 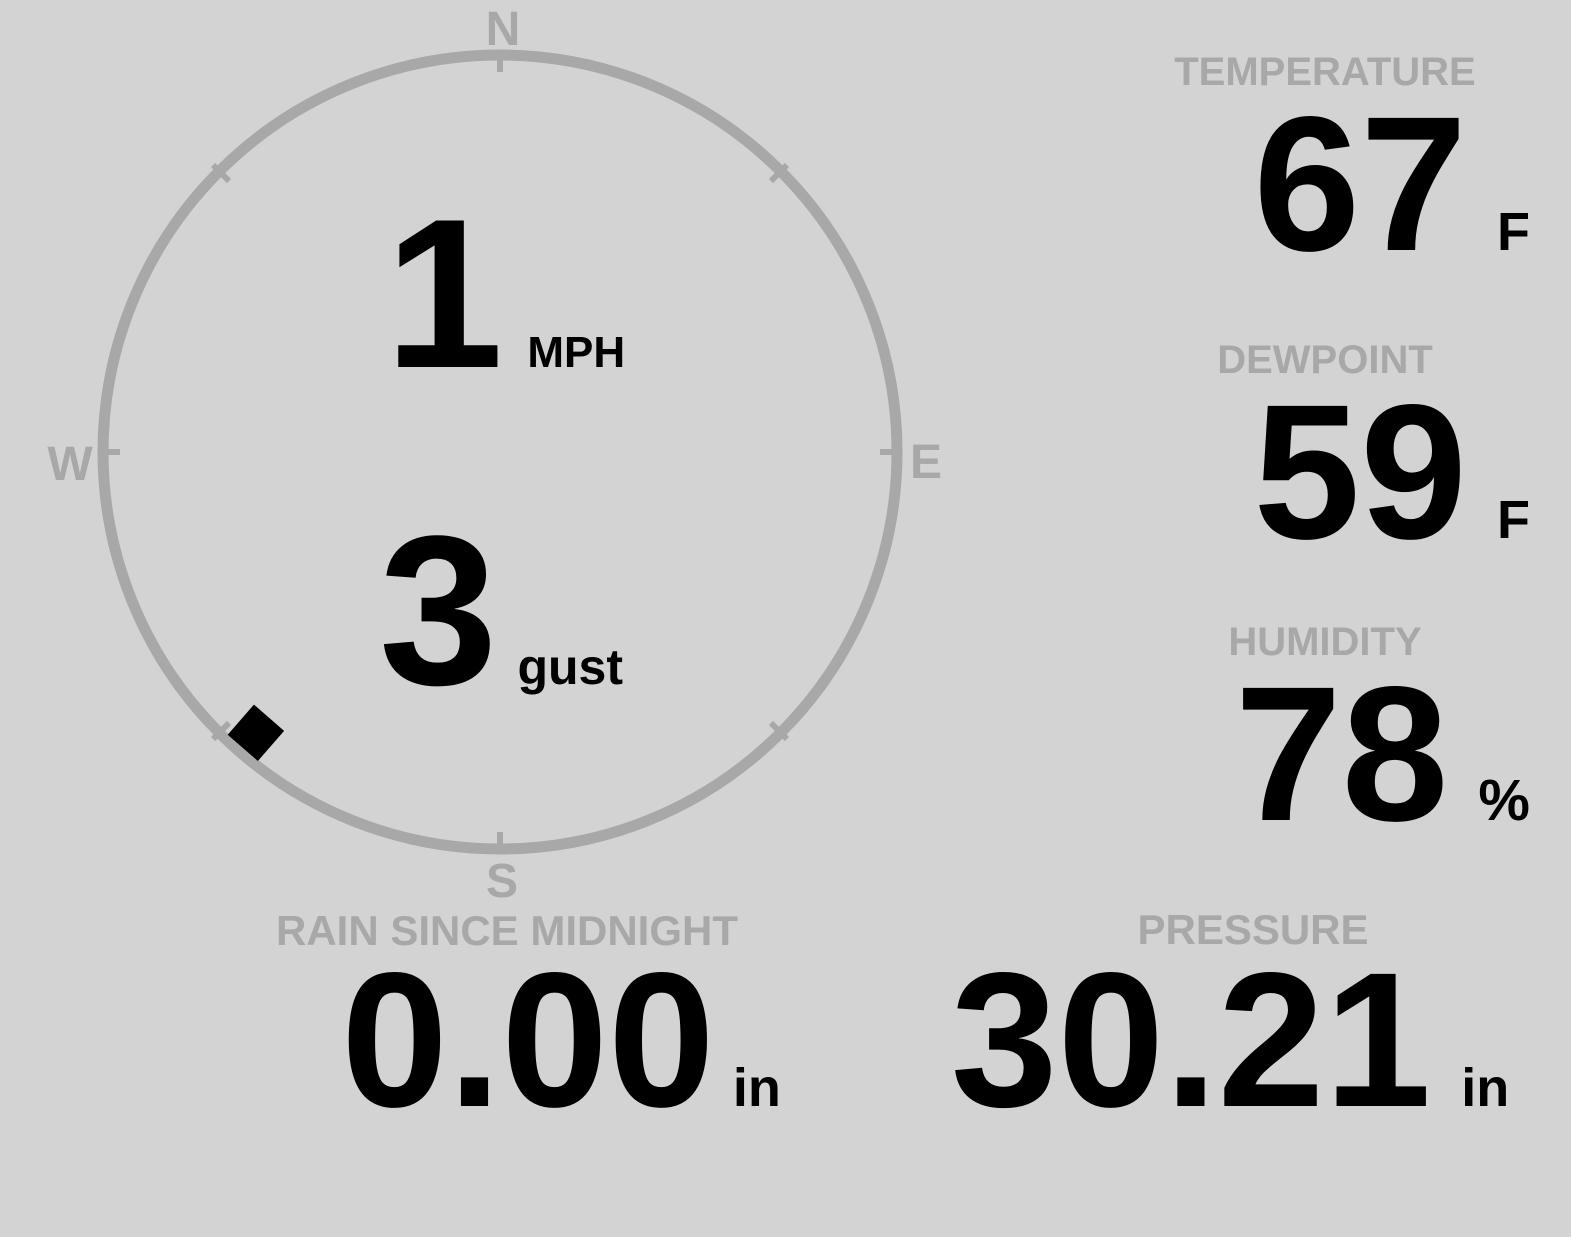 What do you see at coordinates (576, 352) in the screenshot?
I see `wind-speed-unit: MPH` at bounding box center [576, 352].